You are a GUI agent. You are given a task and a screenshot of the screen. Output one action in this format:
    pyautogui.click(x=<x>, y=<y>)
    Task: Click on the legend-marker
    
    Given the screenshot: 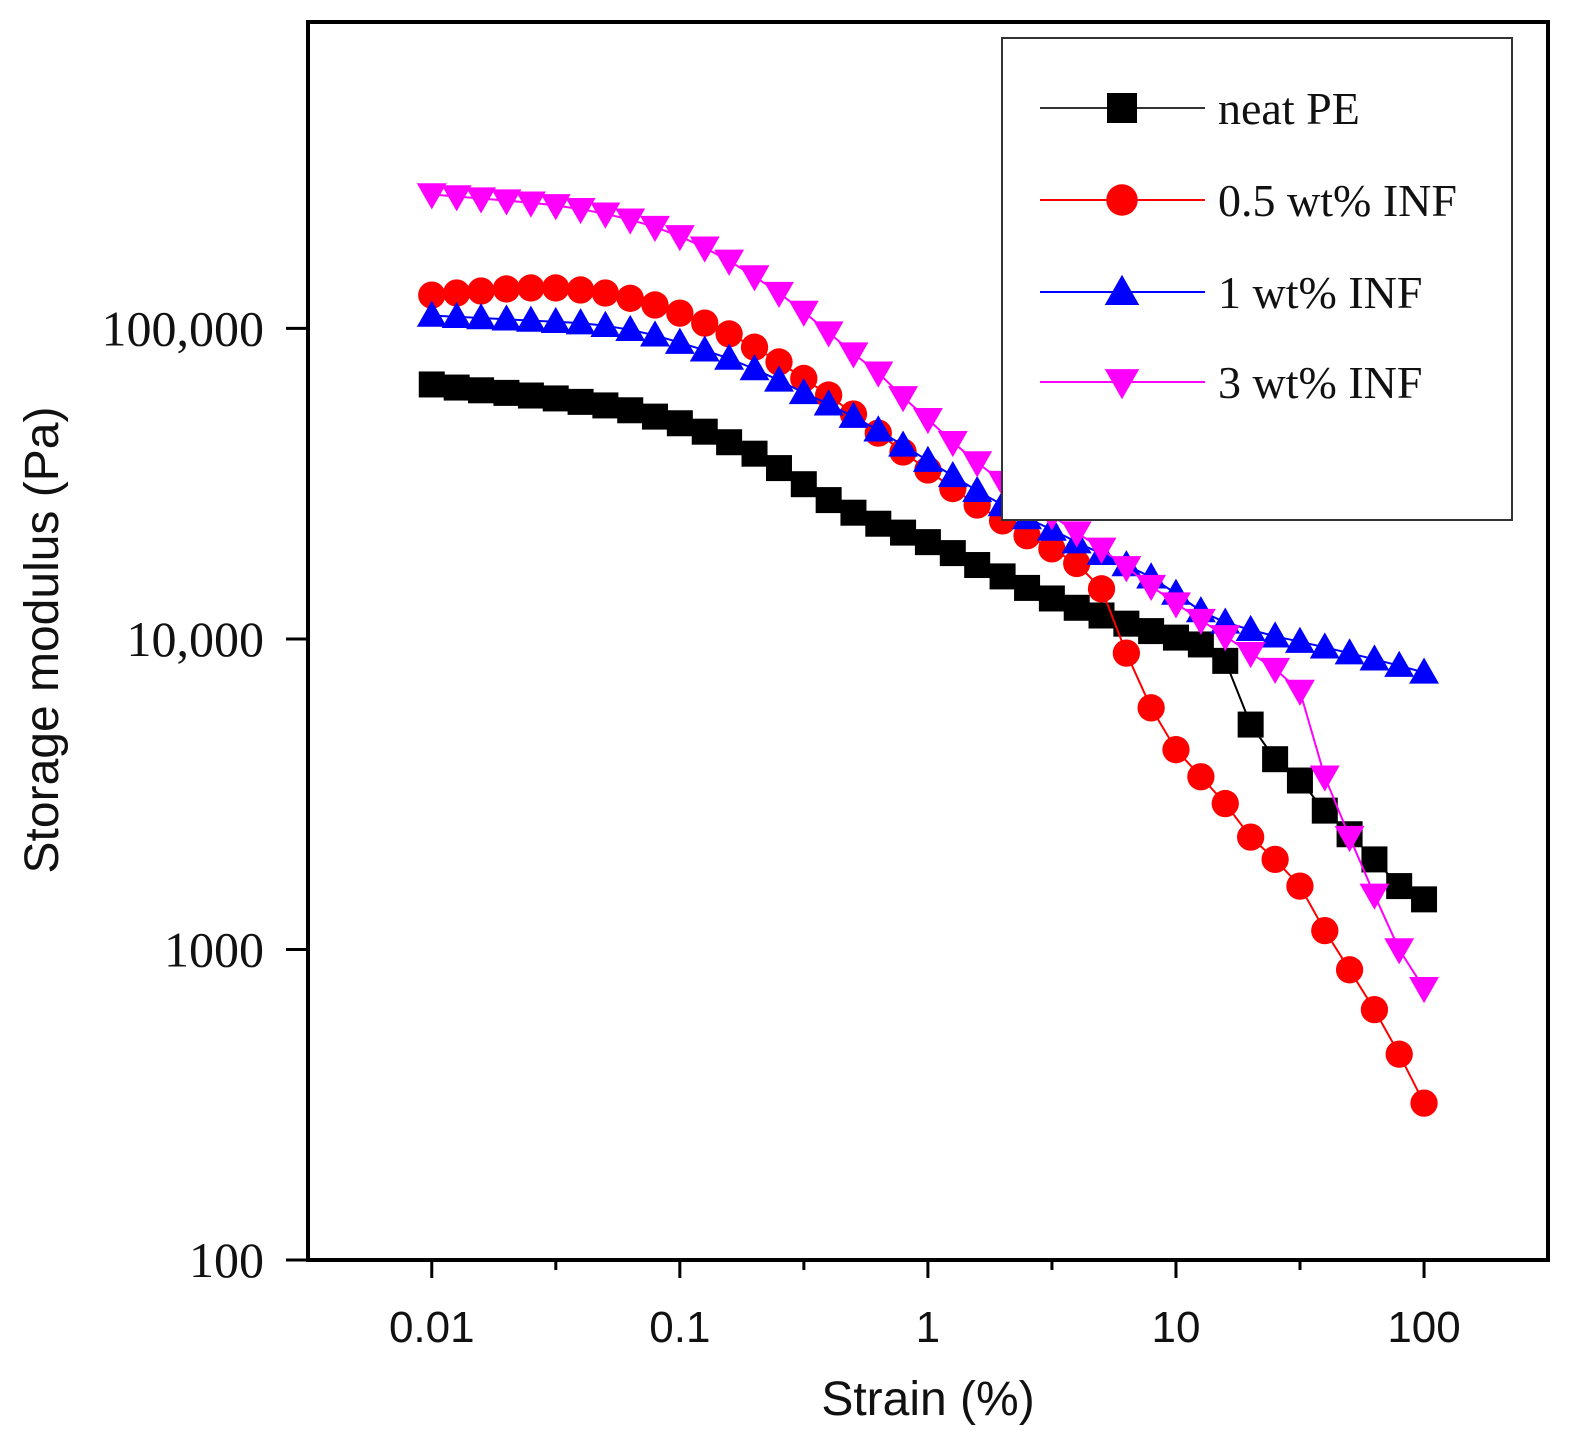 What is the action you would take?
    pyautogui.click(x=1122, y=384)
    